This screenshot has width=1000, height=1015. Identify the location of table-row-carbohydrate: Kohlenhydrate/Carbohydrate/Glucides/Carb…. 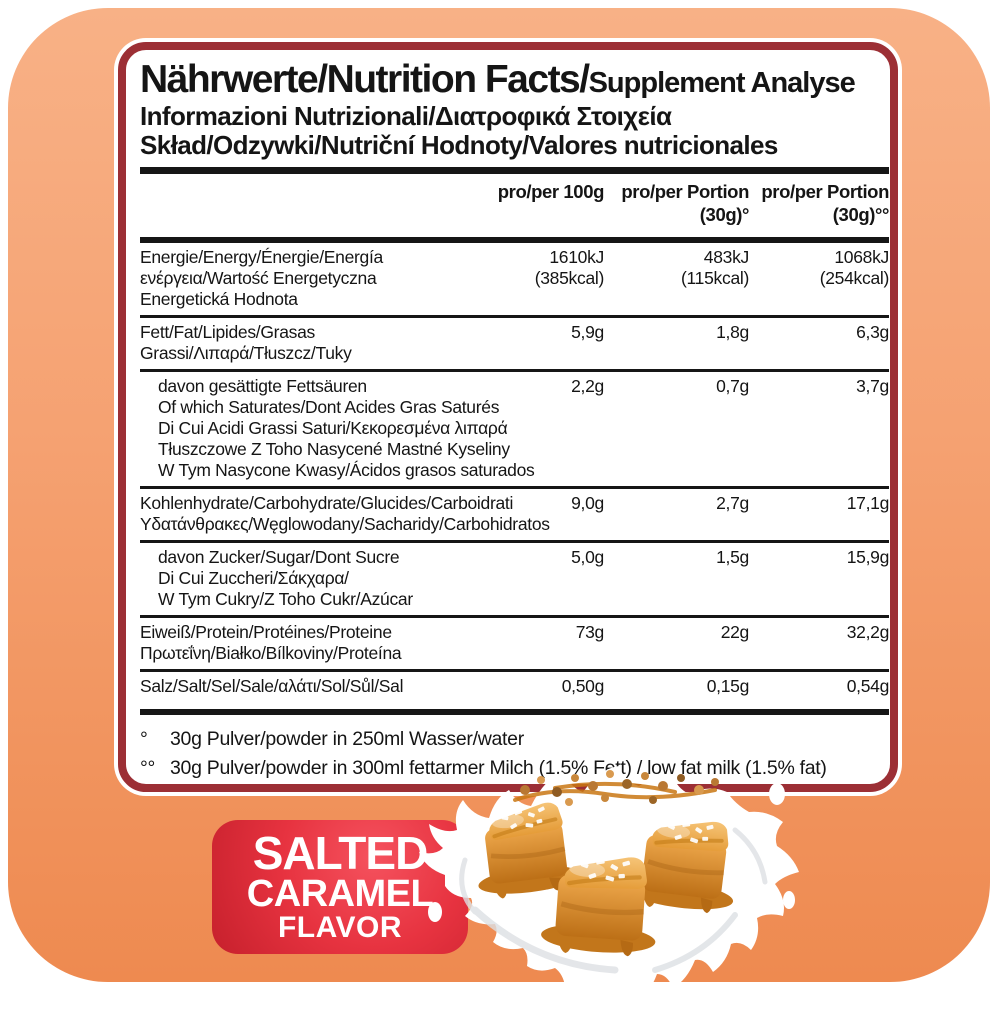
(514, 513).